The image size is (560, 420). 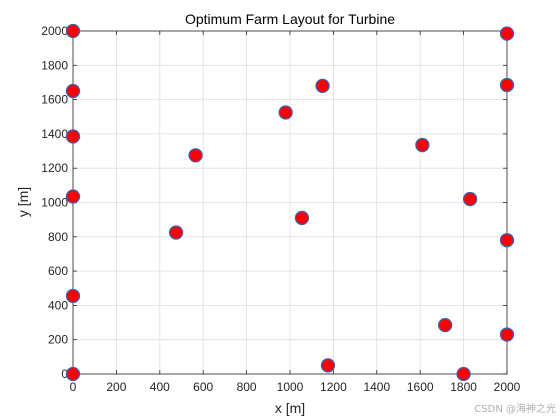 I want to click on y-tick-label: 0, so click(x=64, y=374).